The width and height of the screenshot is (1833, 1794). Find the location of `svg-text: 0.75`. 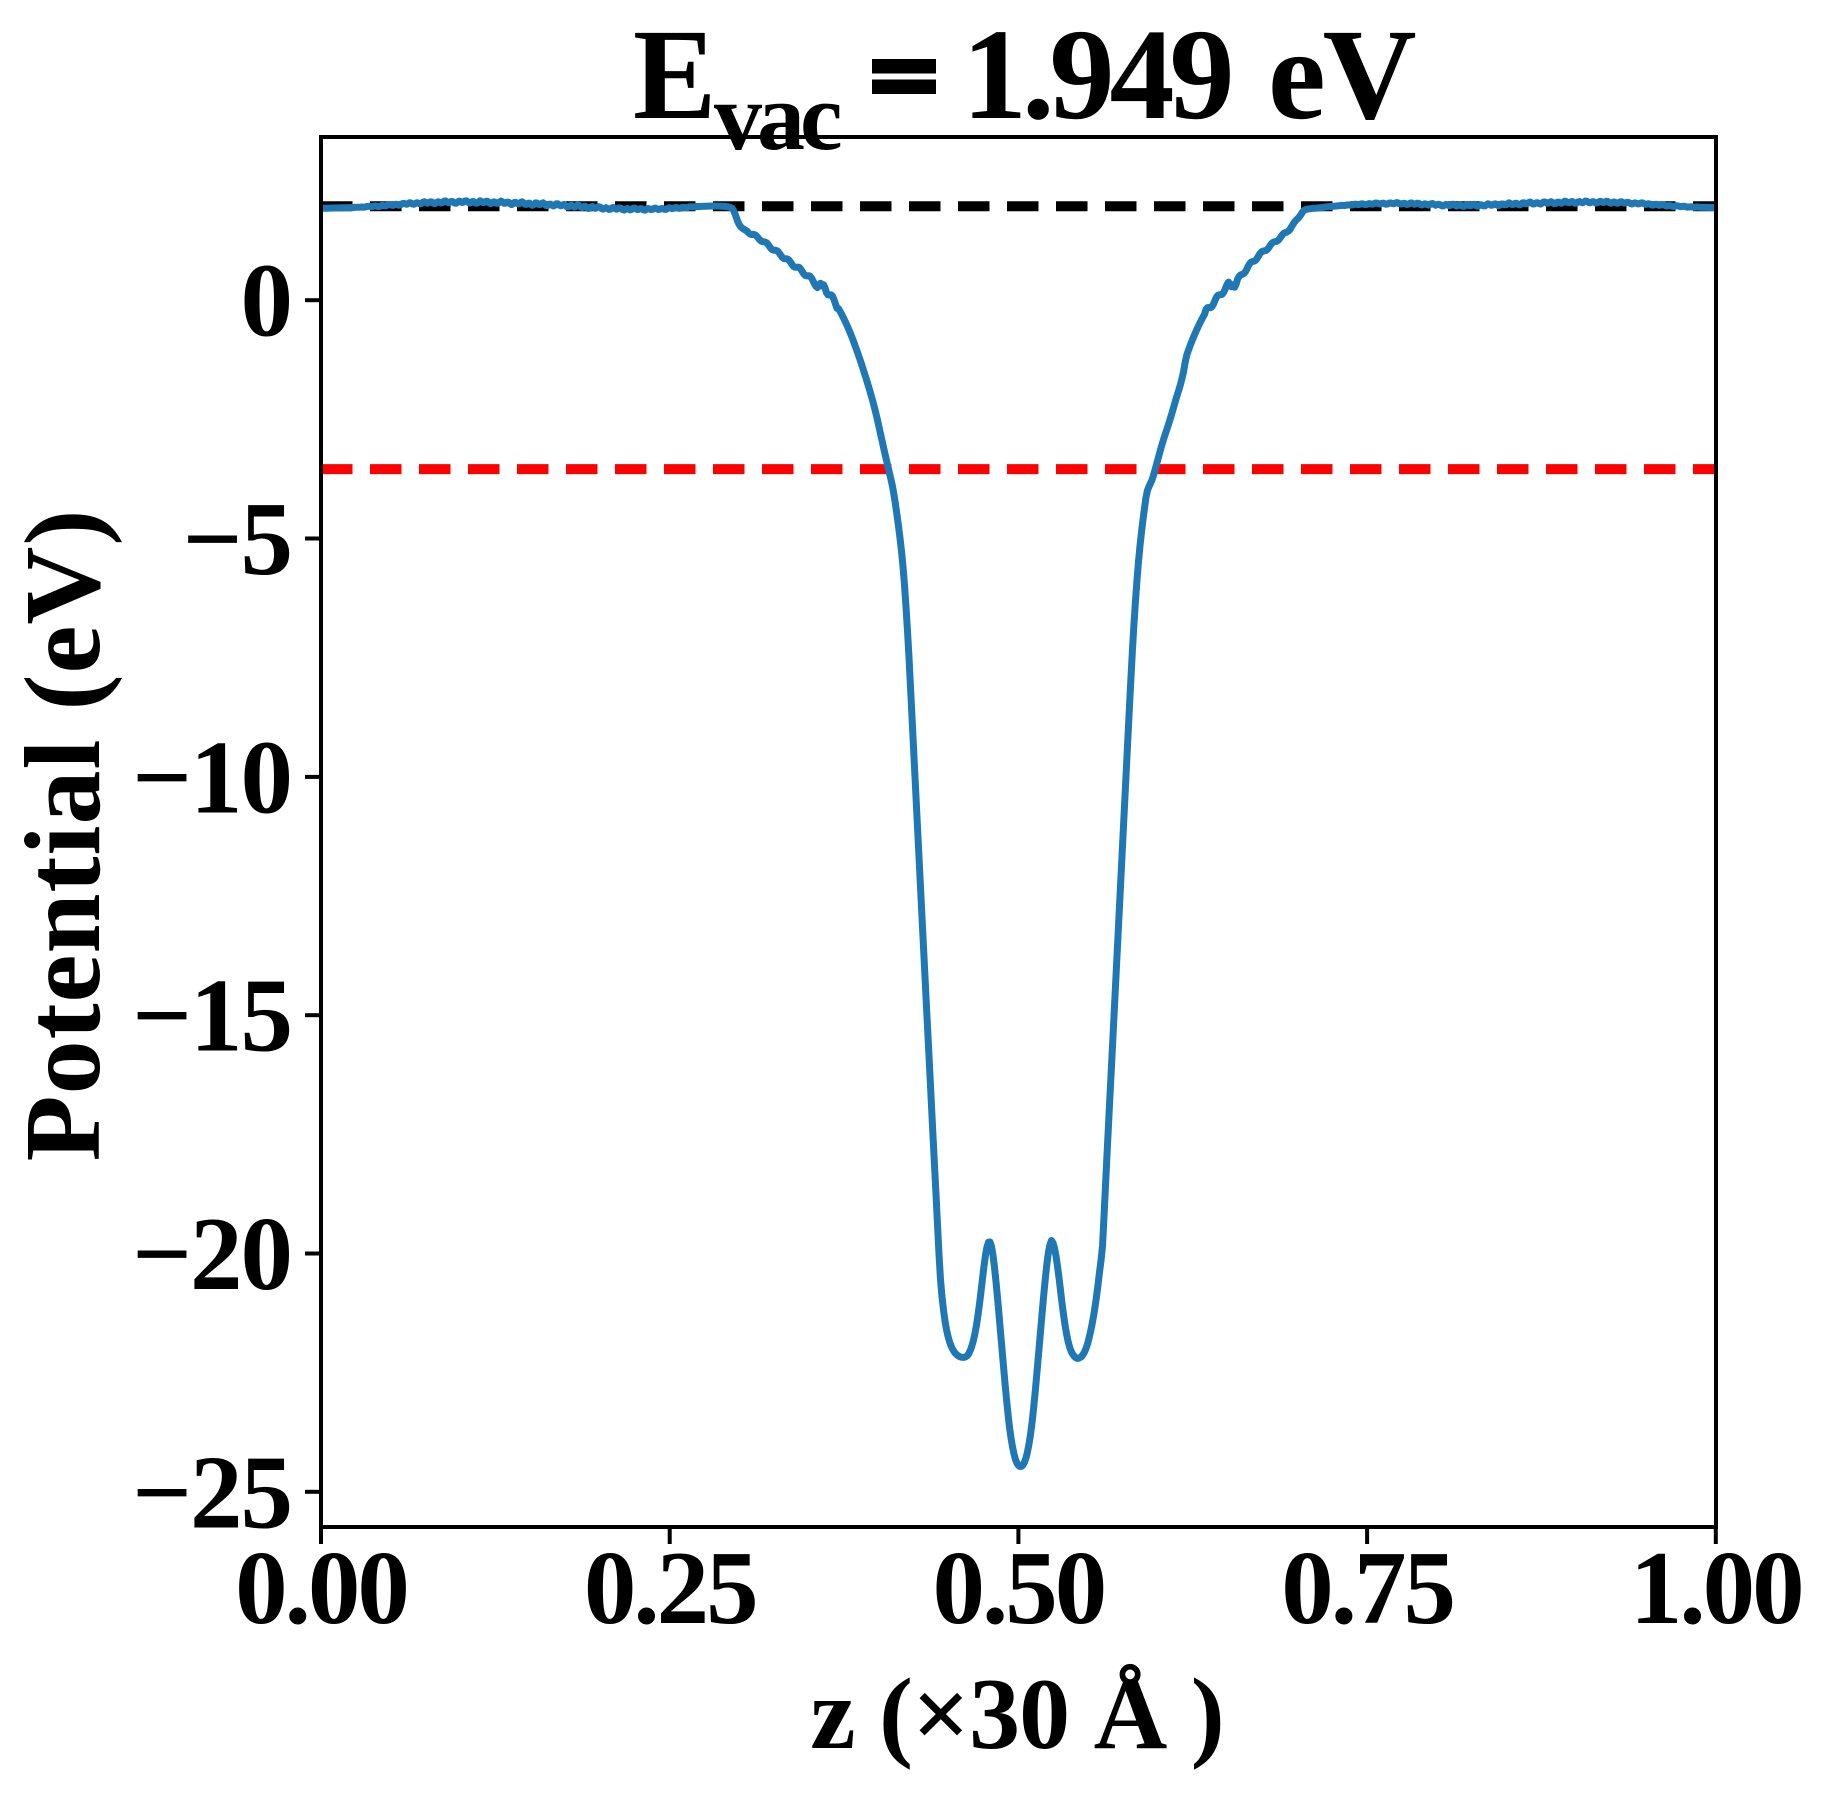

svg-text: 0.75 is located at coordinates (1367, 1587).